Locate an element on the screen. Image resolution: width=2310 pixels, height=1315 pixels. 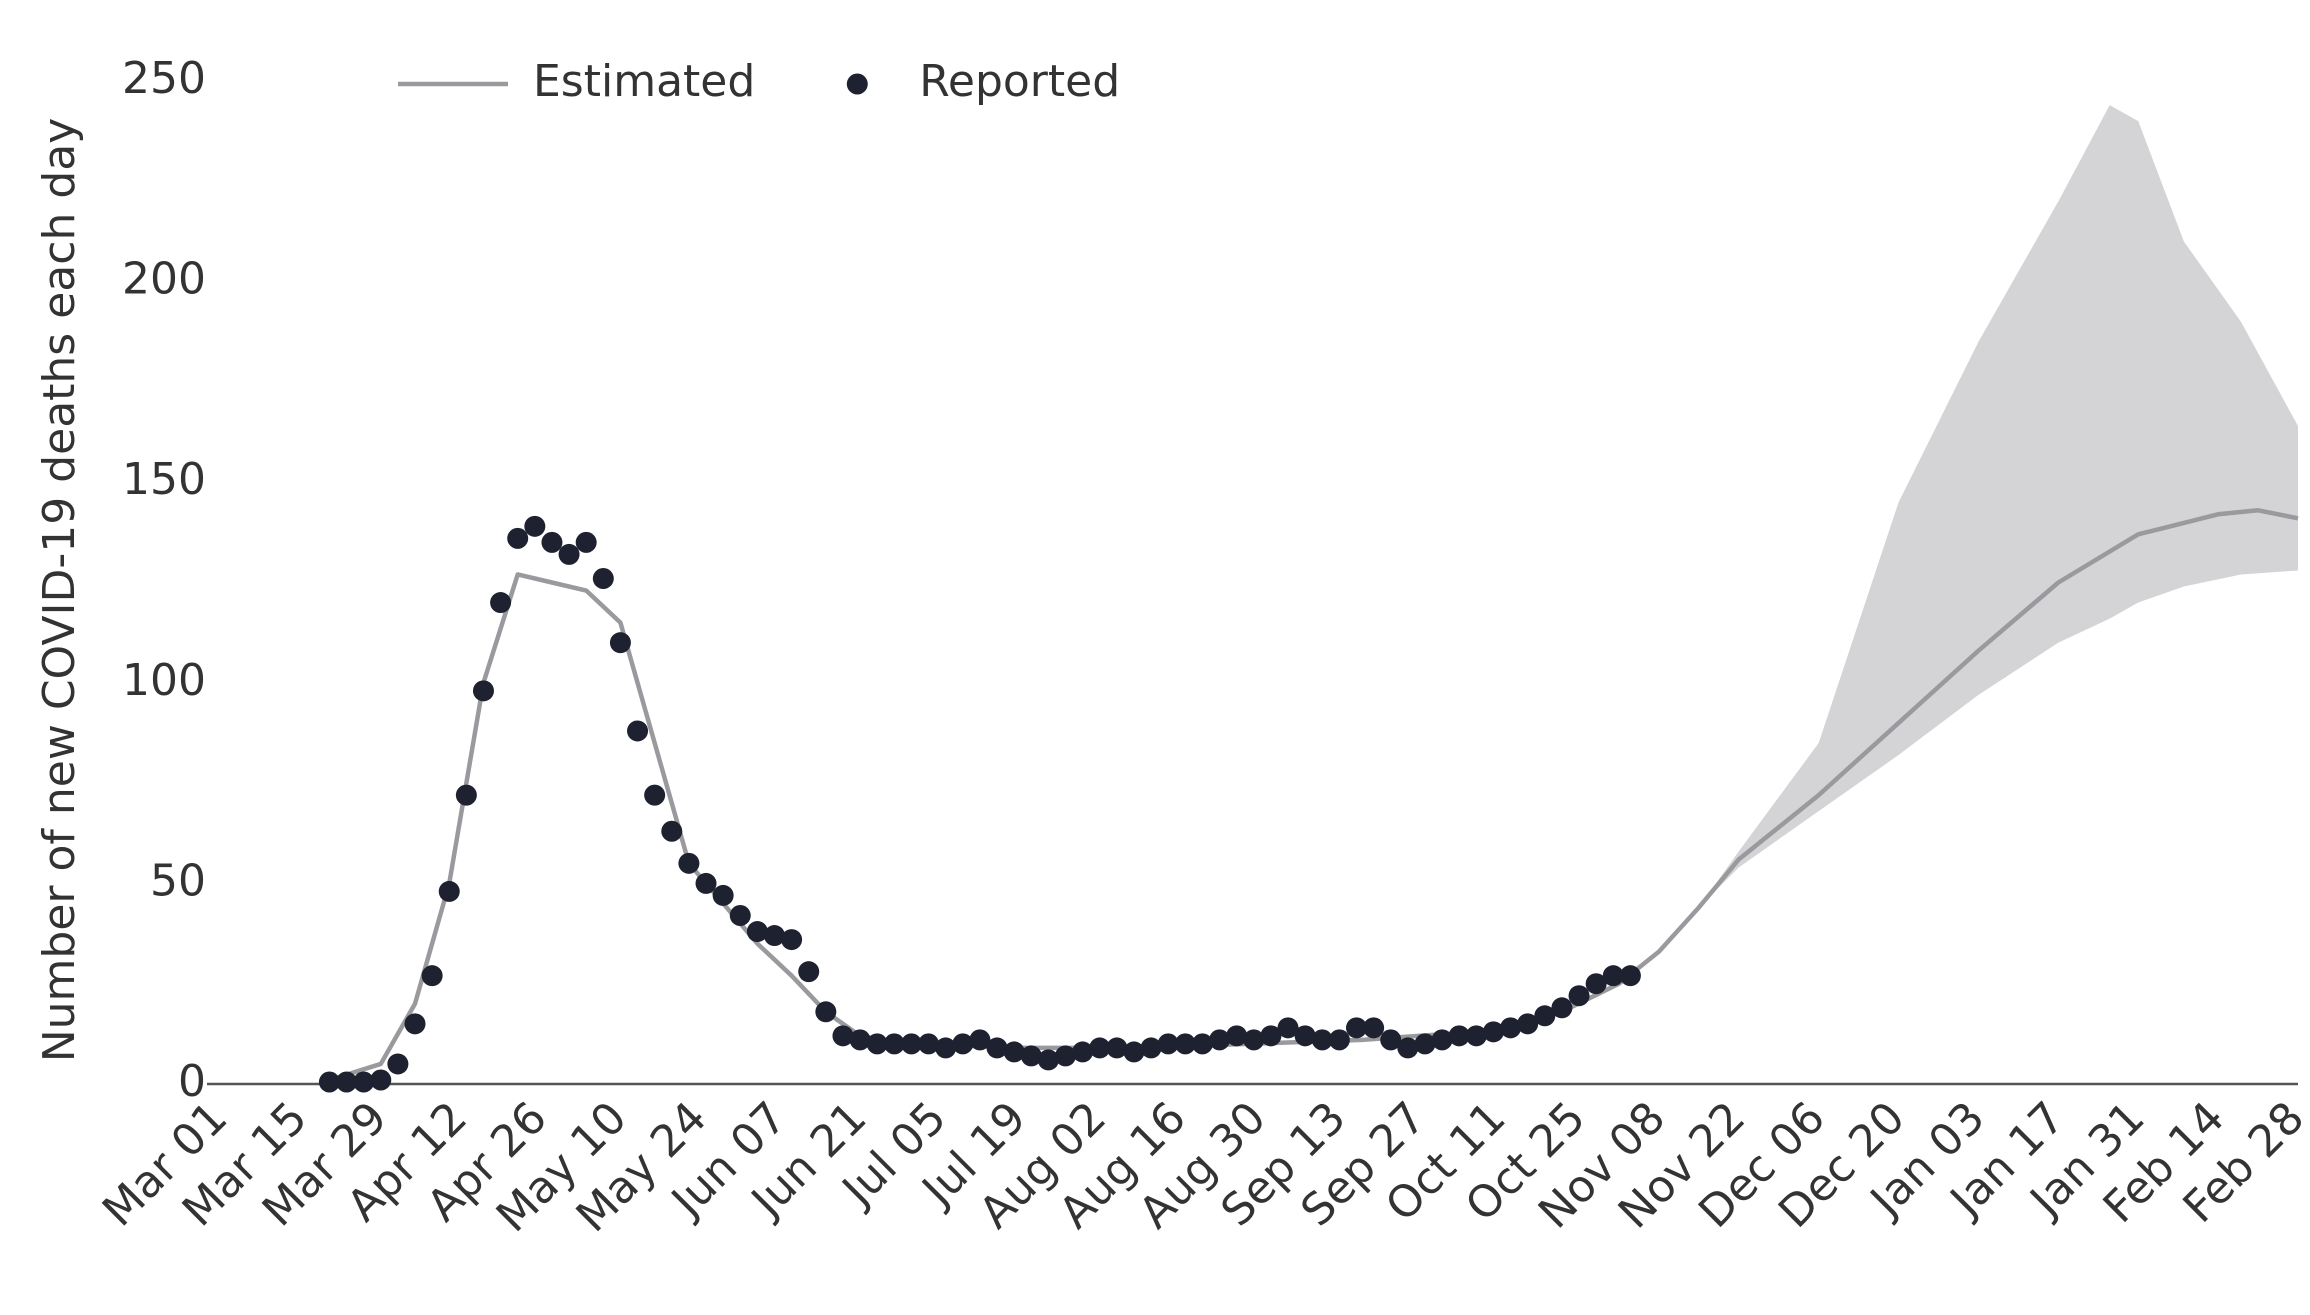
y-axis-label: Number of new COVID-19 deaths each day is located at coordinates (59, 590).